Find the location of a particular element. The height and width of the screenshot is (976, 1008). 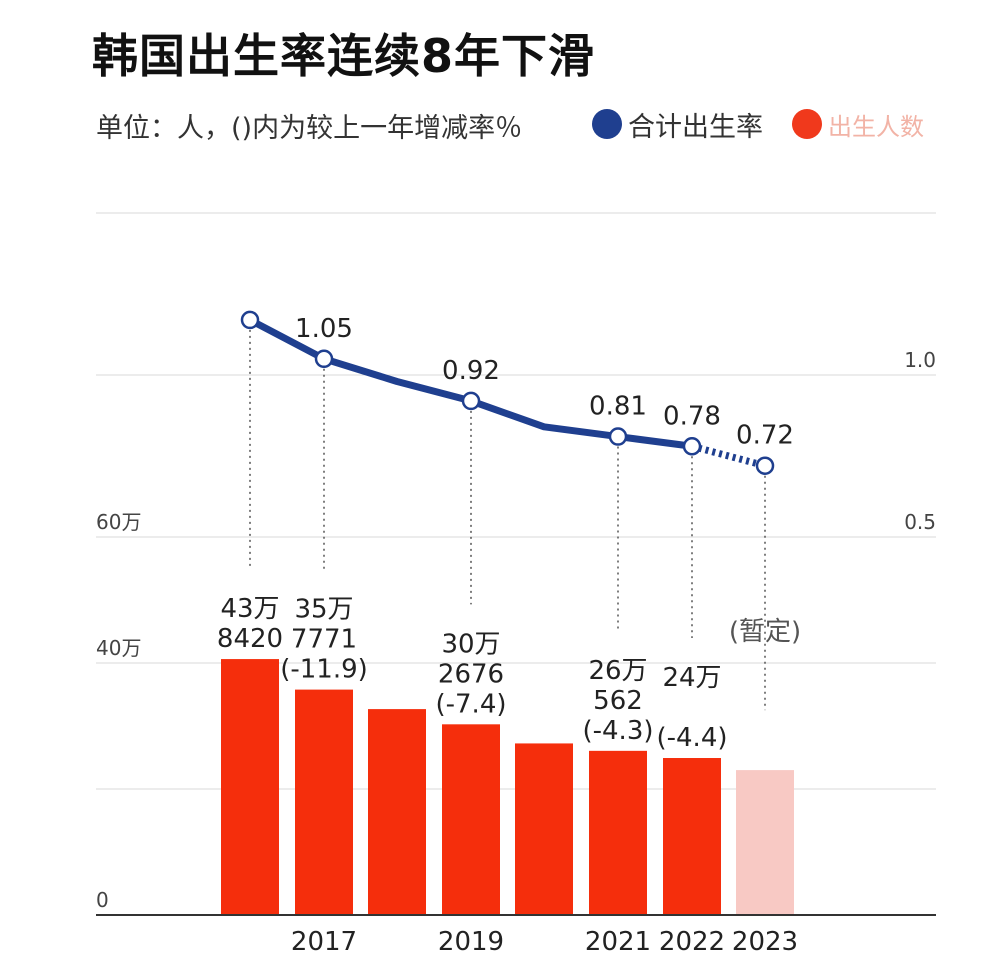

point-label: 0.81 is located at coordinates (618, 407).